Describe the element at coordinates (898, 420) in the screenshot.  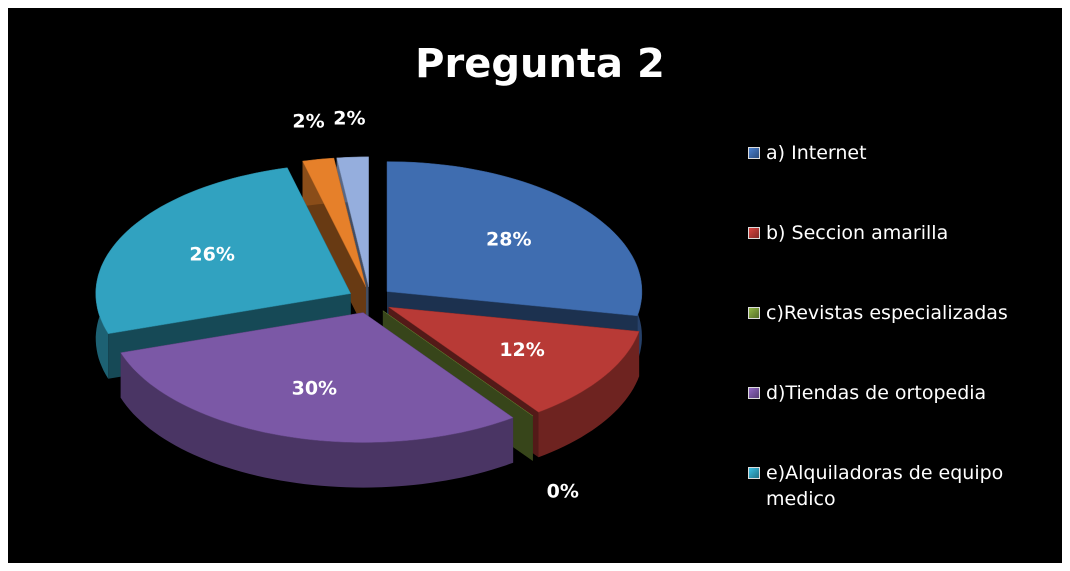
I see `legend-item: d)Tiendas de ortopedia` at that location.